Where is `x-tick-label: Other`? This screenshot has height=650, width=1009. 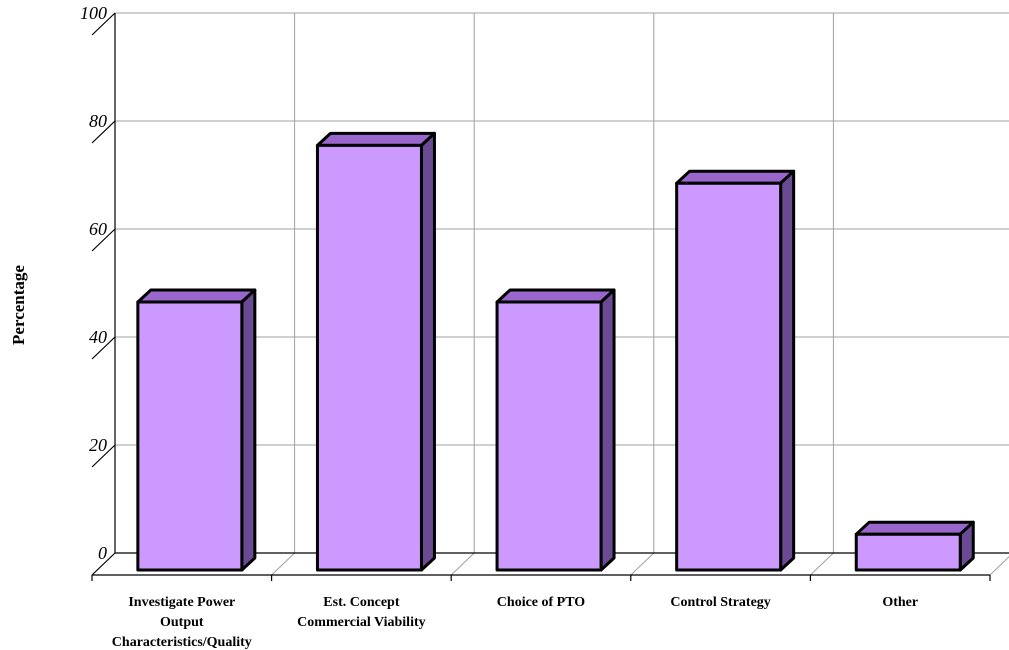
x-tick-label: Other is located at coordinates (900, 602).